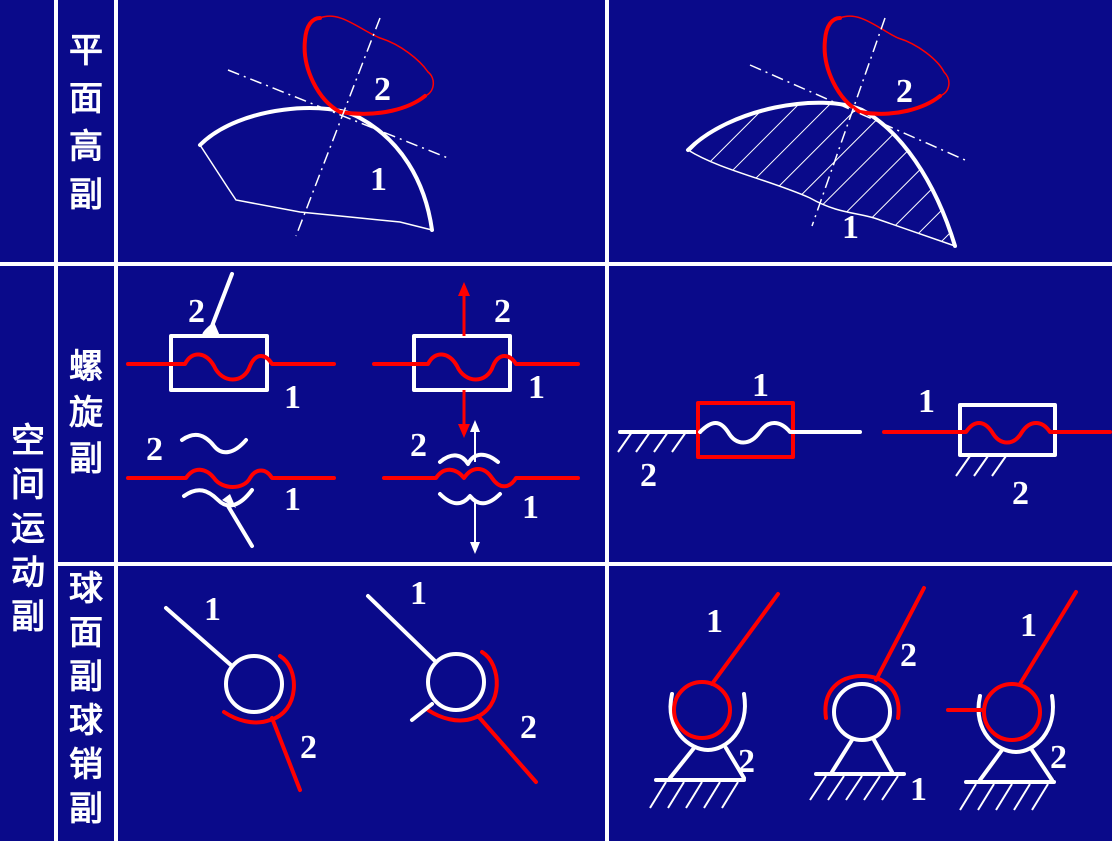 The height and width of the screenshot is (841, 1112). Describe the element at coordinates (86, 123) in the screenshot. I see `row-label-planar-higher-pair: 平 面 高 副` at that location.